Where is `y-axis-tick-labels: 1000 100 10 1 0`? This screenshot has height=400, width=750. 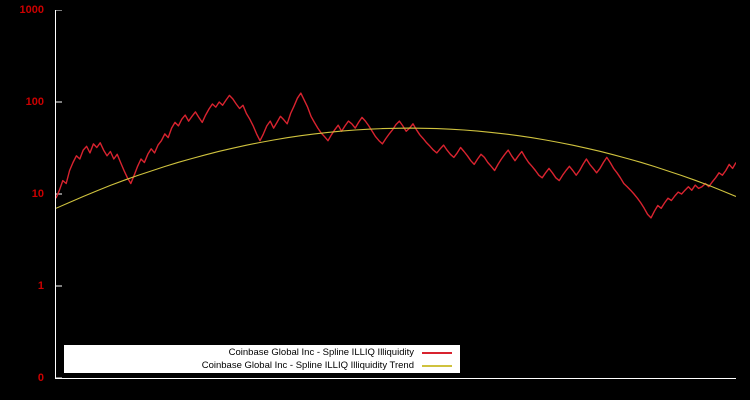
y-axis-tick-labels: 1000 100 10 1 0 is located at coordinates (25, 194).